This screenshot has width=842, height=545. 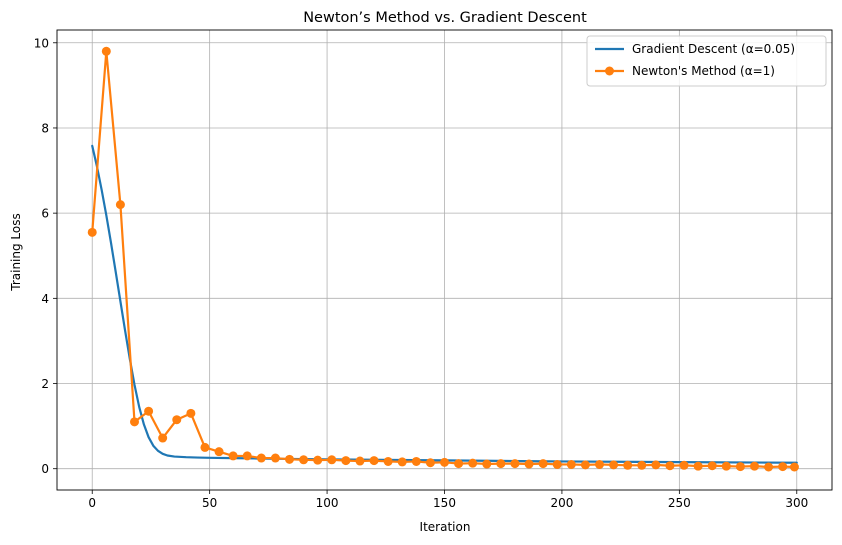 I want to click on y-tick-label: 0, so click(x=45, y=469).